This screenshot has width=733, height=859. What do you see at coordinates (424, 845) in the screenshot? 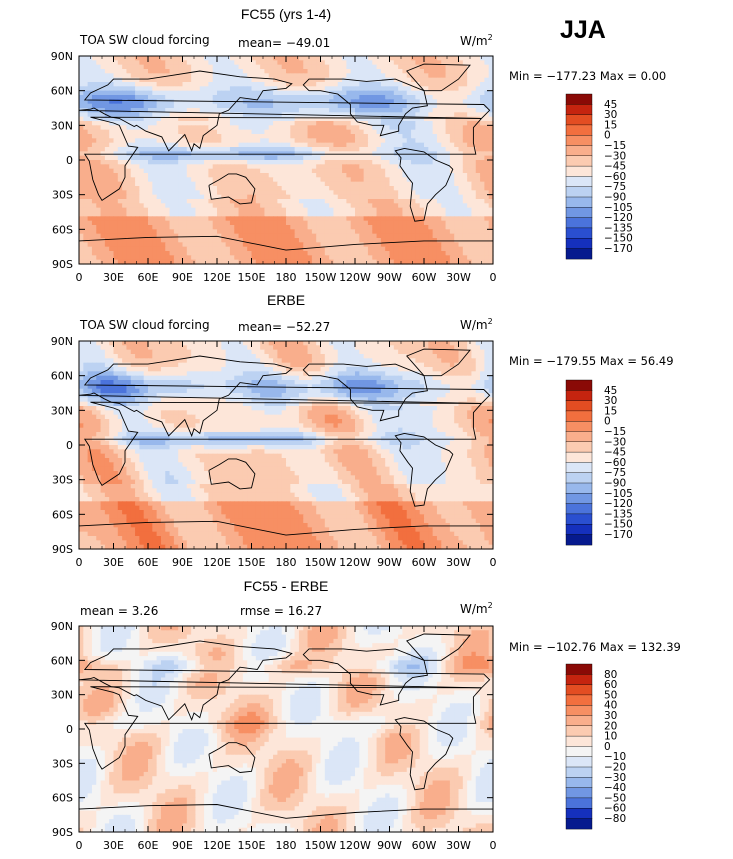
I see `lon-tick-label: 60W` at bounding box center [424, 845].